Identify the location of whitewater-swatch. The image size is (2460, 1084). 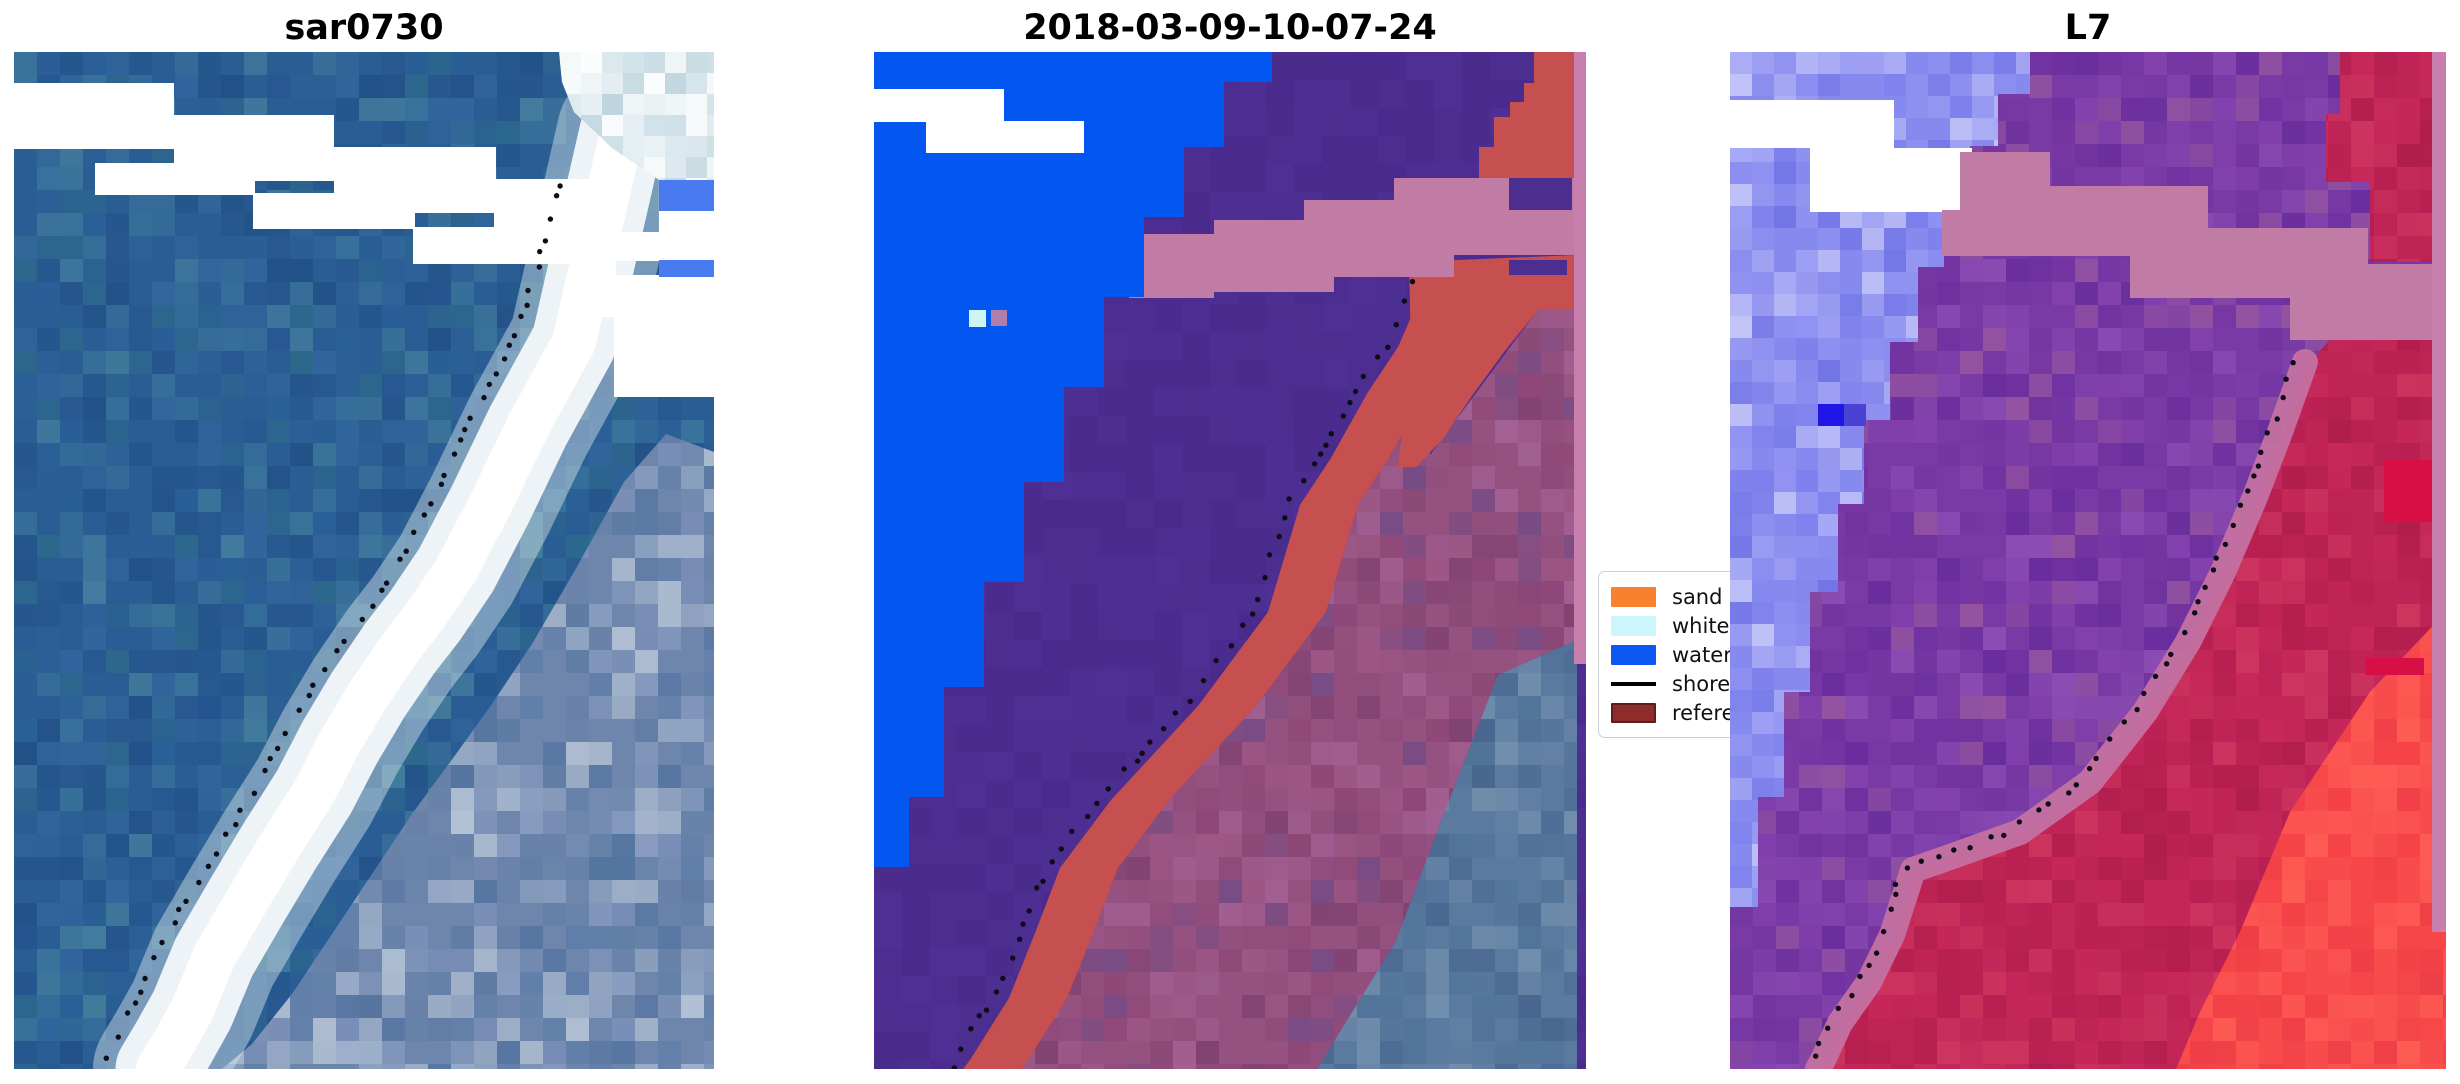
(1633, 625).